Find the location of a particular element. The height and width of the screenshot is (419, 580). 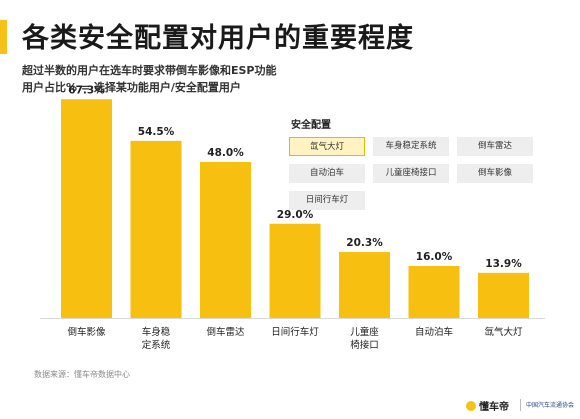

legend-item: 氙气大灯 is located at coordinates (327, 146).